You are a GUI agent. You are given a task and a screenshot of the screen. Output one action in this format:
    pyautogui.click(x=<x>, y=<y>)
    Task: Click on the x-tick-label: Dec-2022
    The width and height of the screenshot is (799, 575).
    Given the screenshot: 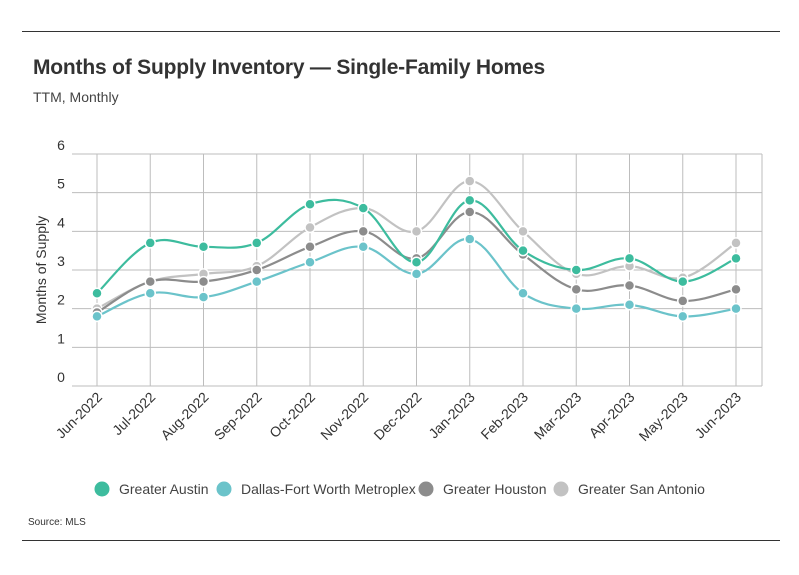 What is the action you would take?
    pyautogui.click(x=397, y=416)
    